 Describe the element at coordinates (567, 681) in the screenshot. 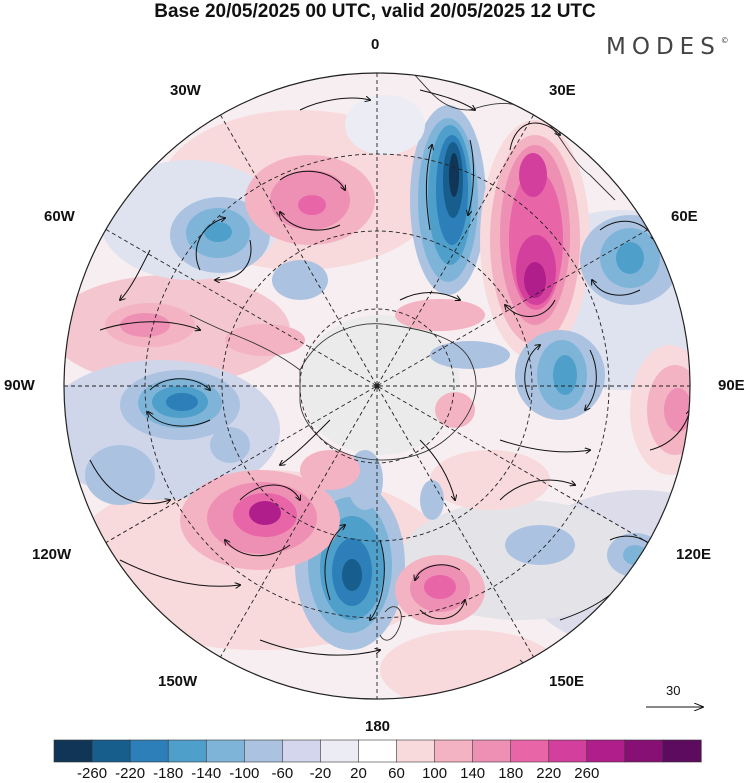

I see `lon-label-150e: 150E` at that location.